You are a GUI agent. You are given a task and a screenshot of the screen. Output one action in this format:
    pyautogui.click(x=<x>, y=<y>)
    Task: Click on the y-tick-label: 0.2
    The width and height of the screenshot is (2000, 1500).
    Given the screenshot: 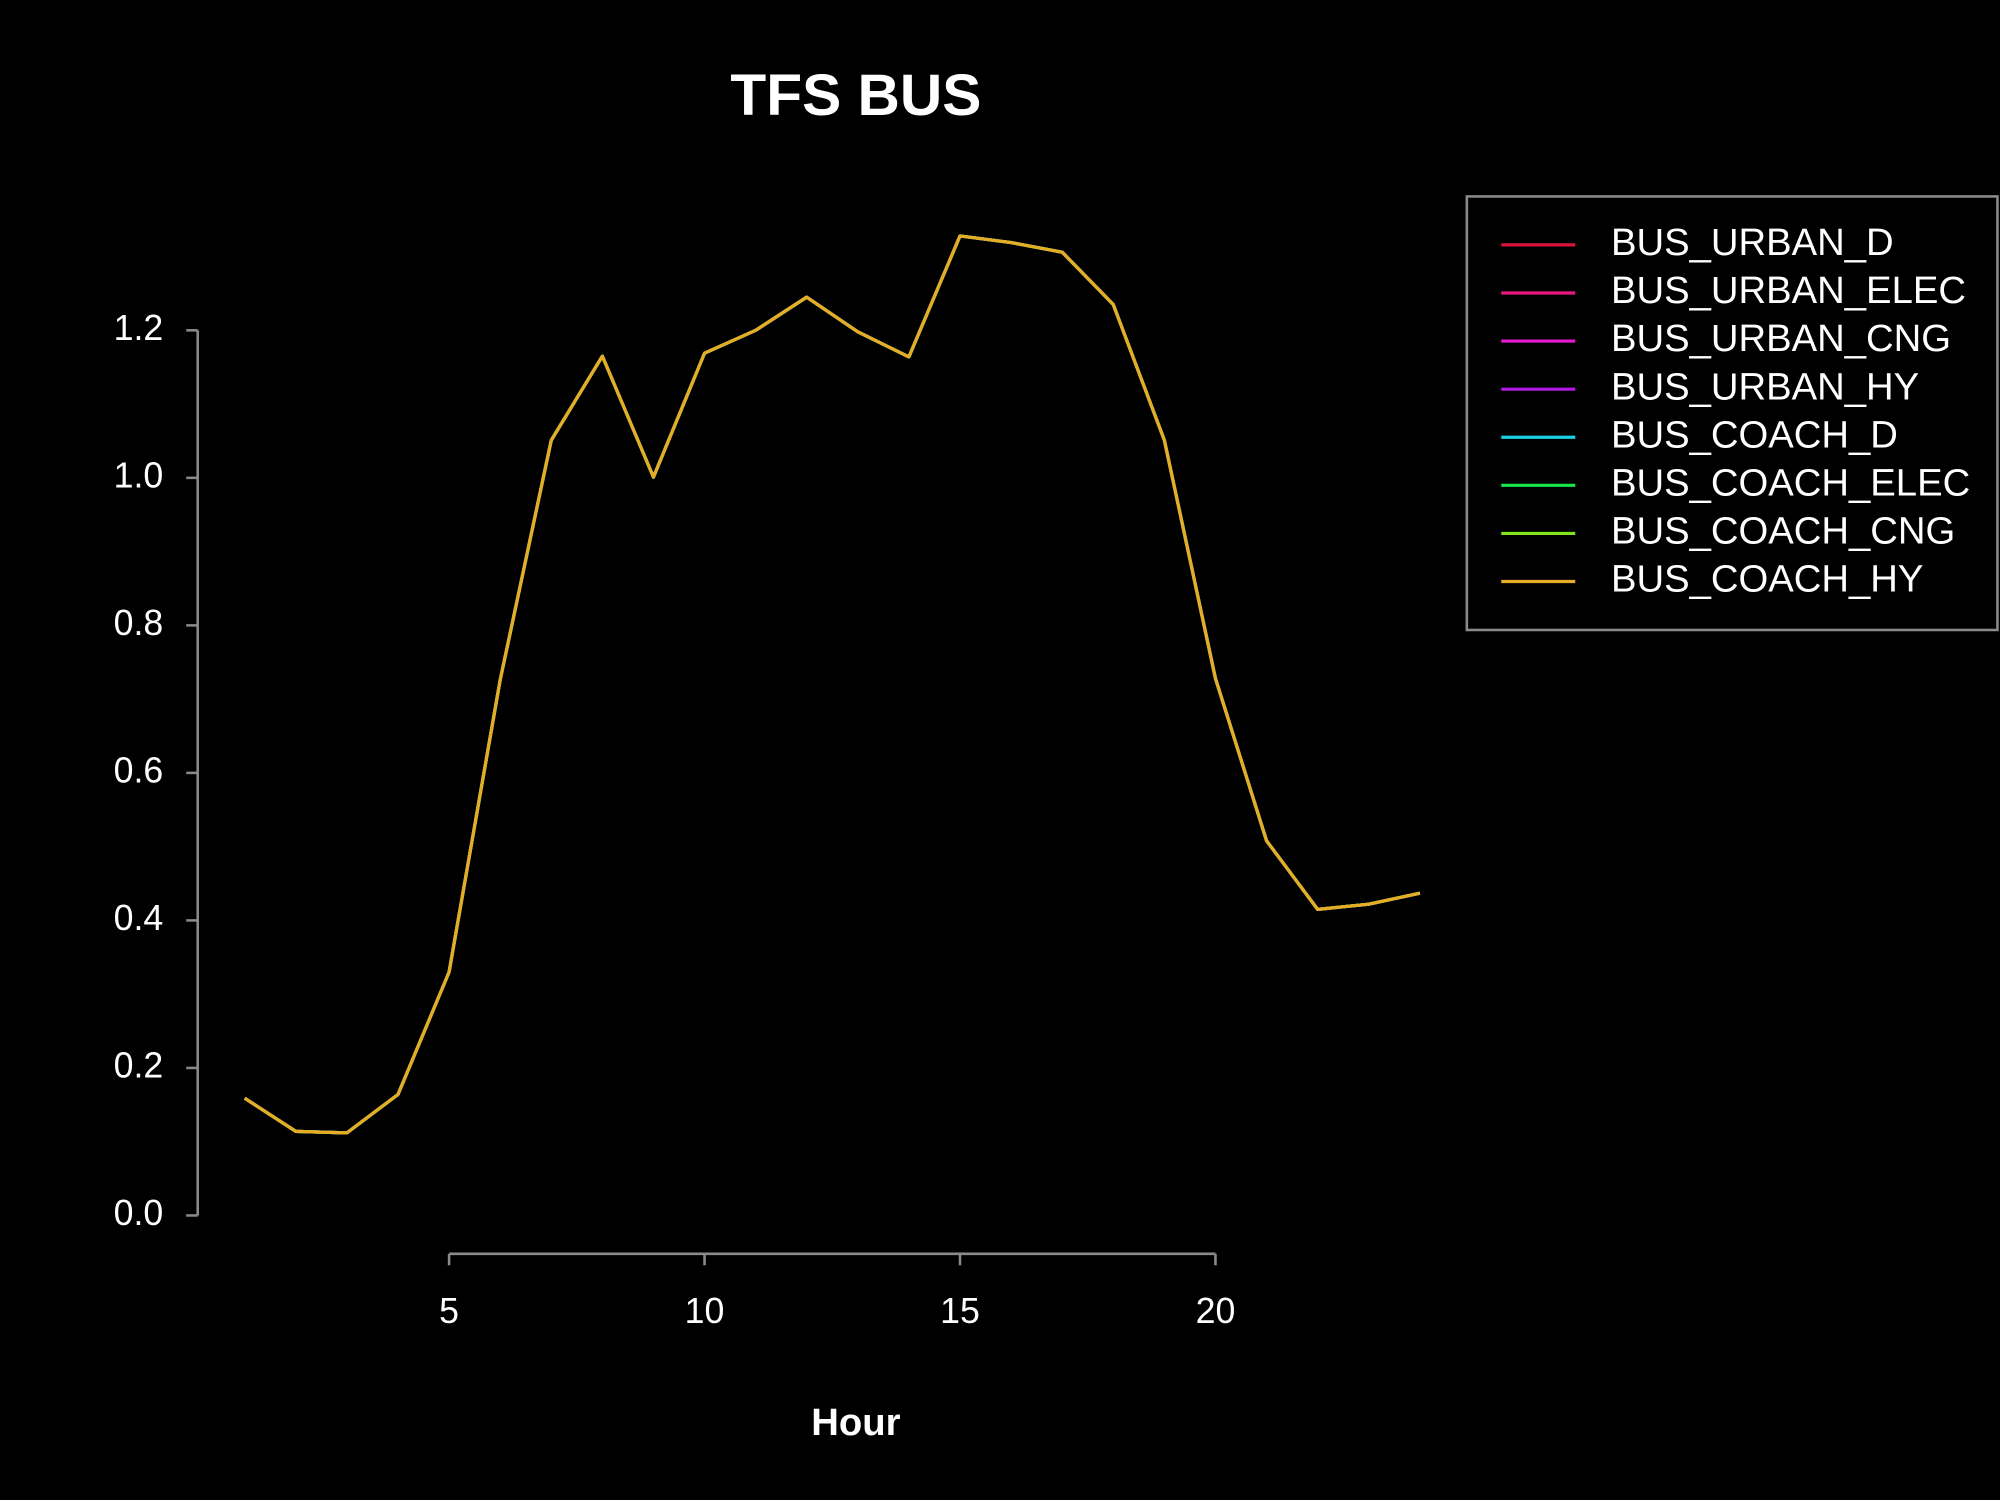 What is the action you would take?
    pyautogui.click(x=139, y=1065)
    